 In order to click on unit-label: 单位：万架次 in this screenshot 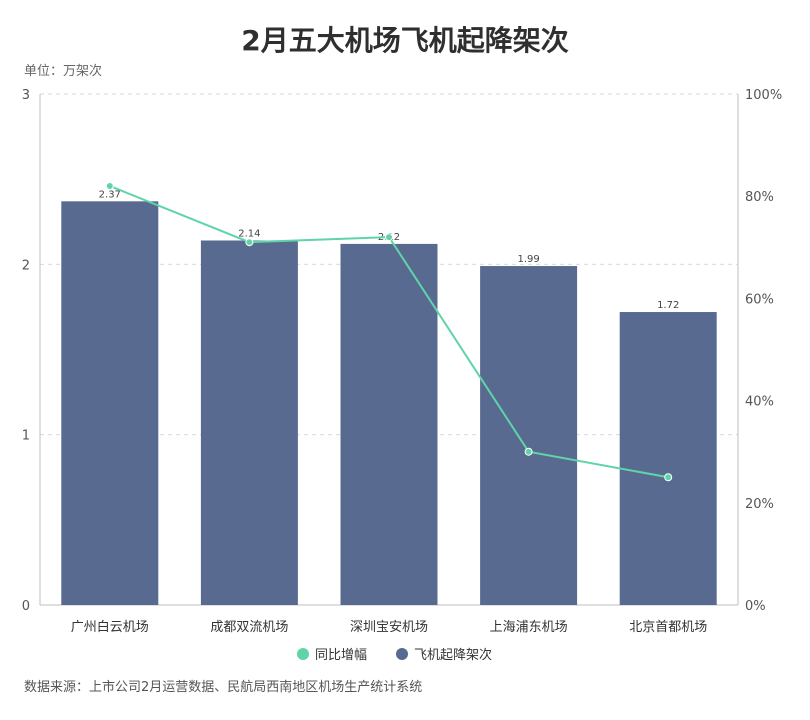, I will do `click(63, 71)`.